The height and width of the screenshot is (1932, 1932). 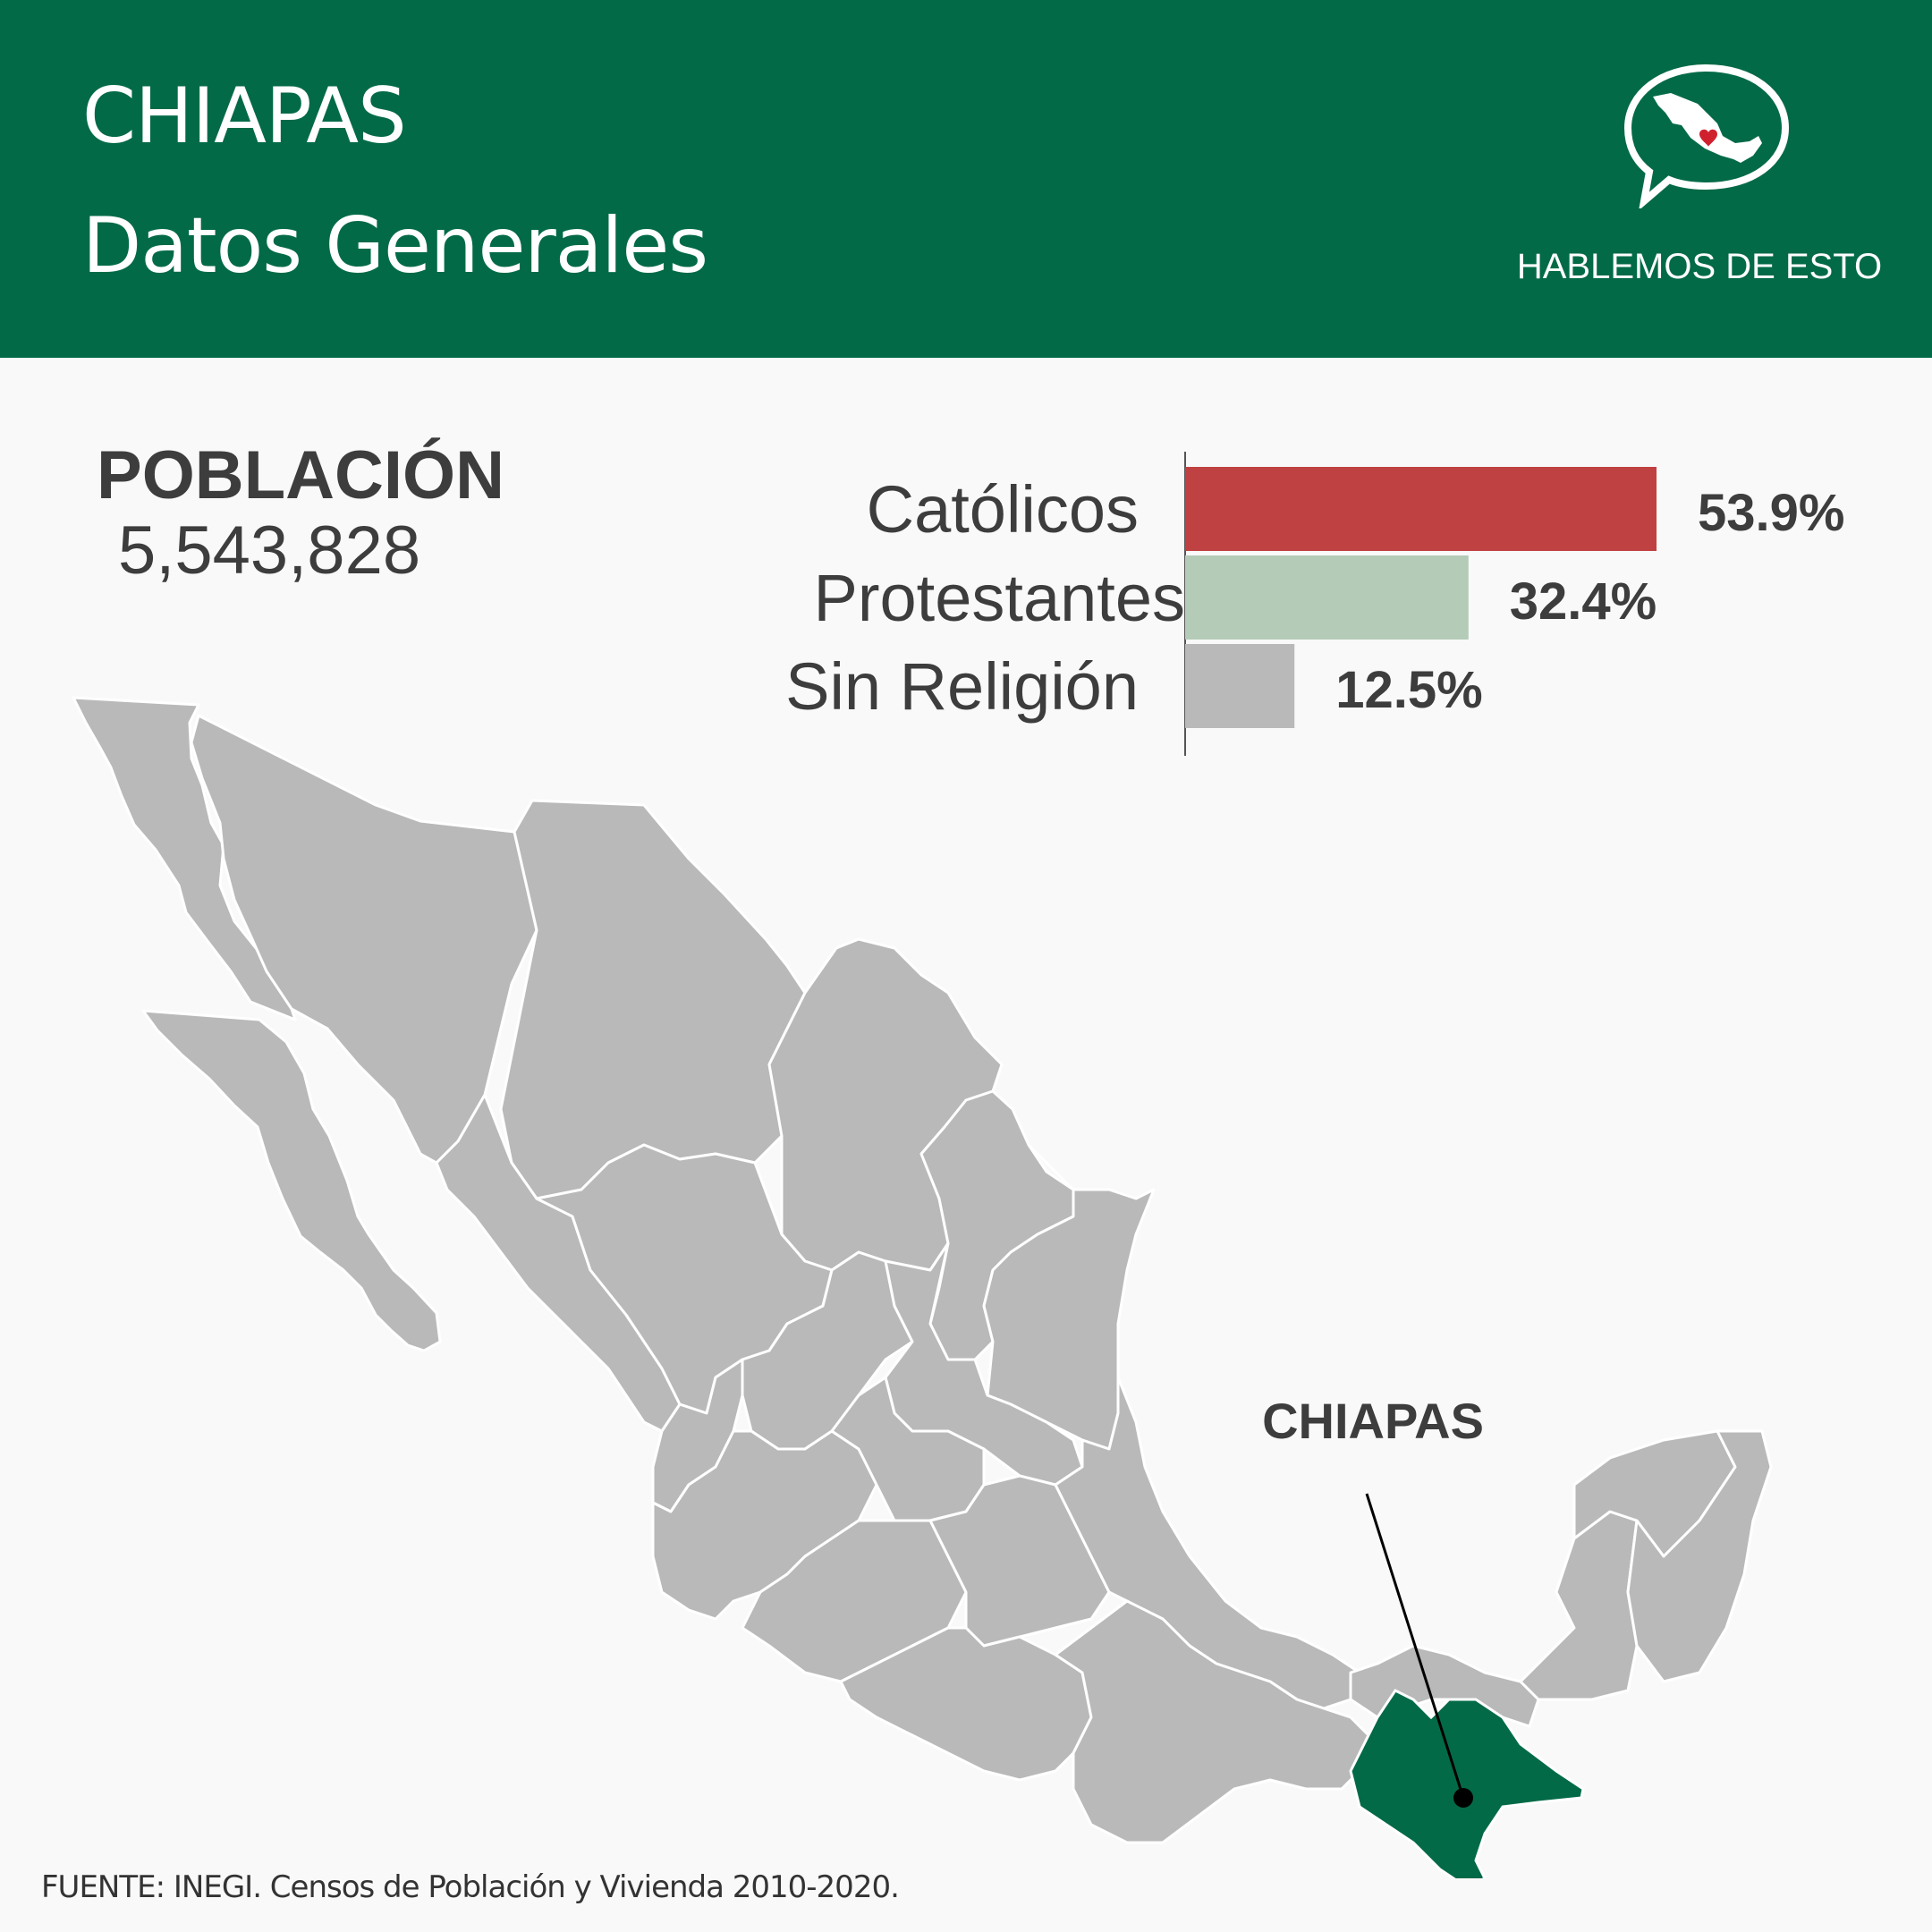 What do you see at coordinates (1579, 1605) in the screenshot?
I see `campeche-shape` at bounding box center [1579, 1605].